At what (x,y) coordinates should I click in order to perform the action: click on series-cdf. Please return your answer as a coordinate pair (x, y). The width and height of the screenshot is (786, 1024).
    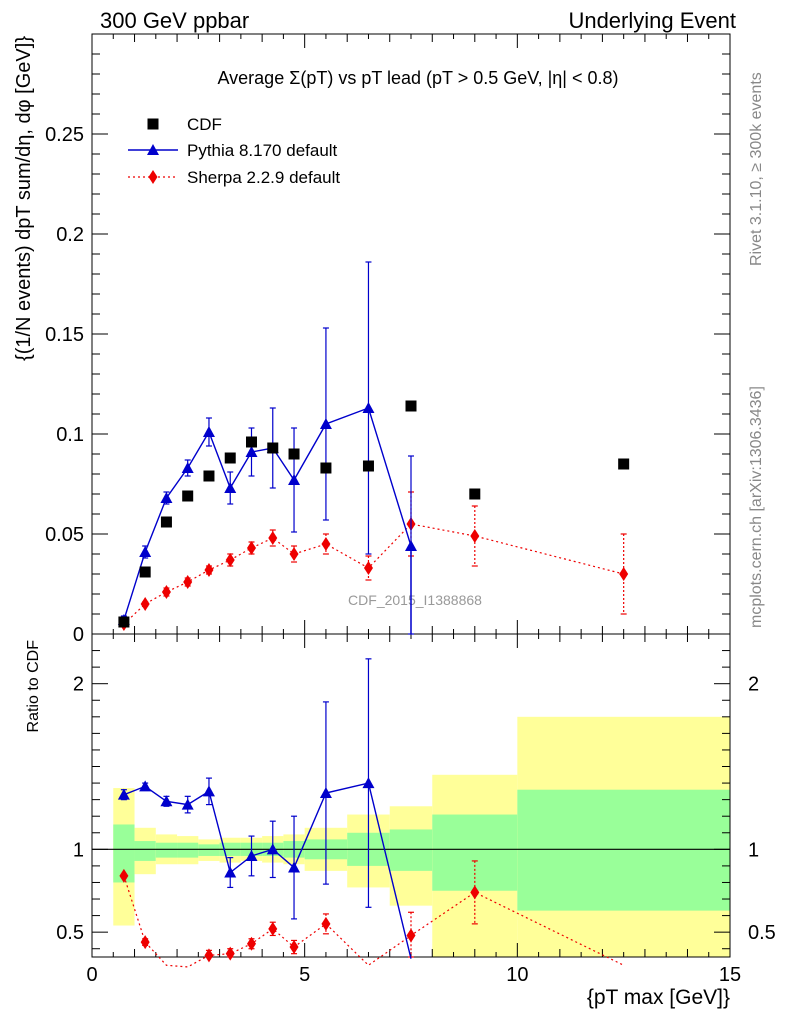
    Looking at the image, I should click on (374, 514).